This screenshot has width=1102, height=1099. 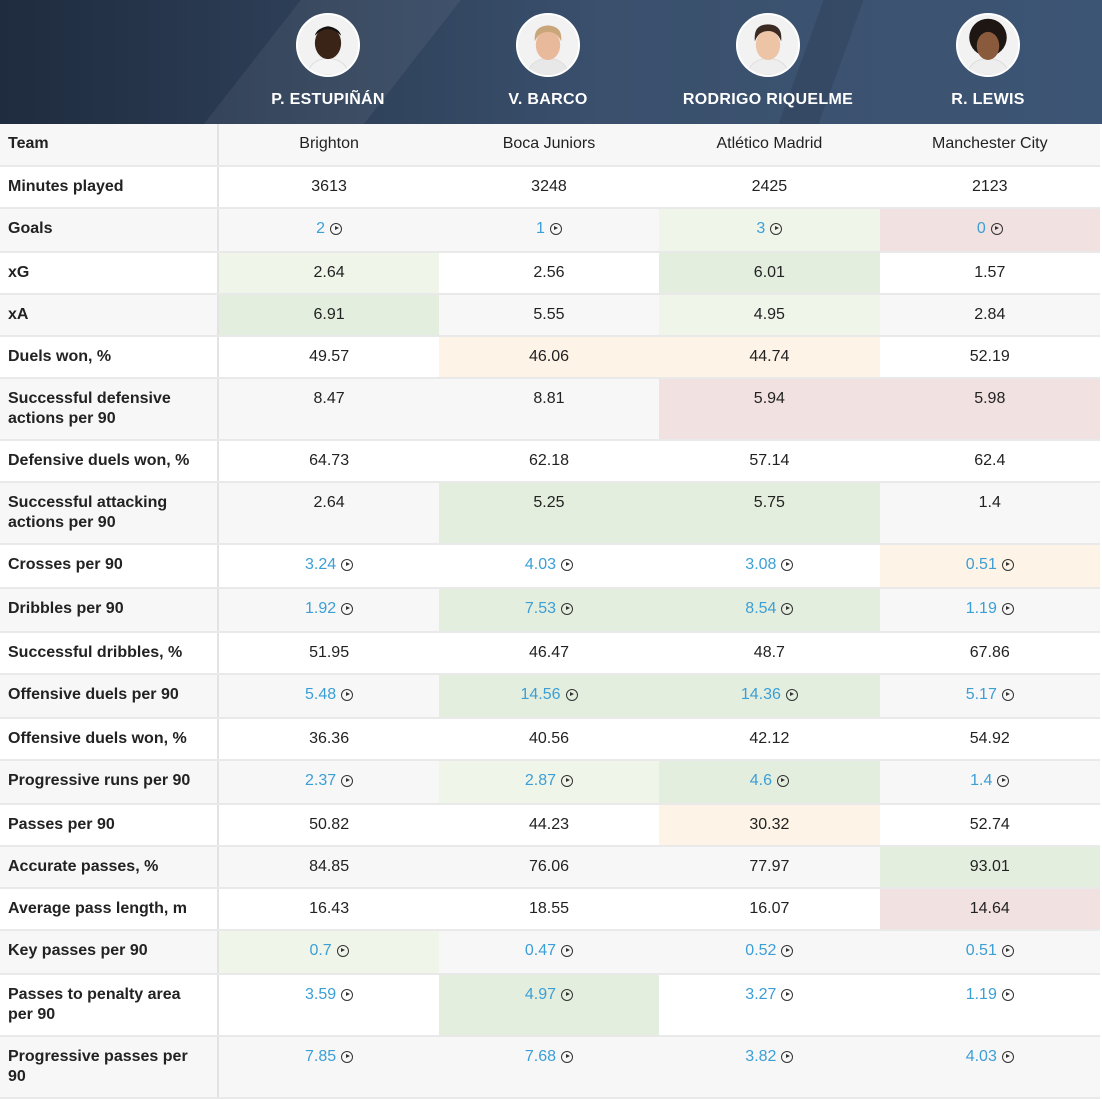 I want to click on stat-cell: 2.37, so click(x=328, y=782).